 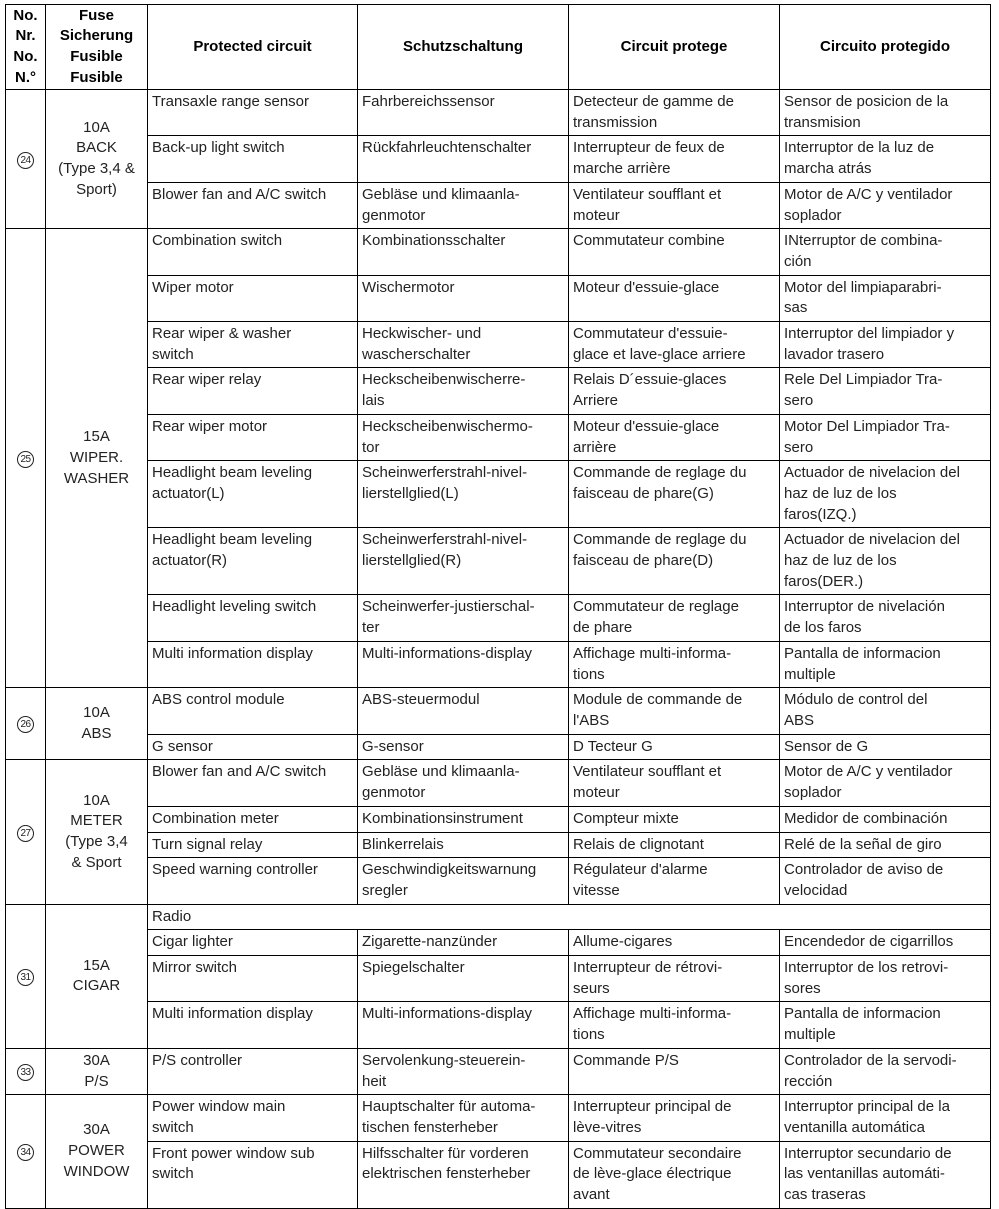 I want to click on fuse-number-badge: 34, so click(x=25, y=1153).